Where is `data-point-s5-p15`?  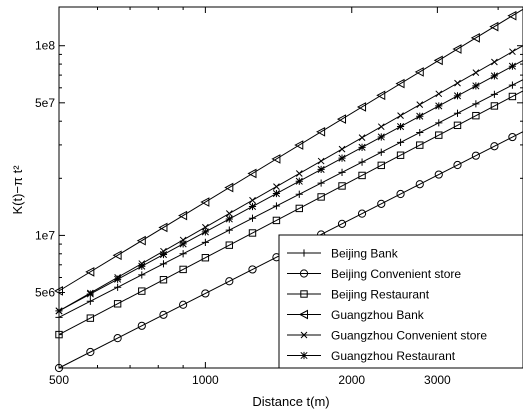
data-point-s5-p15 is located at coordinates (381, 127).